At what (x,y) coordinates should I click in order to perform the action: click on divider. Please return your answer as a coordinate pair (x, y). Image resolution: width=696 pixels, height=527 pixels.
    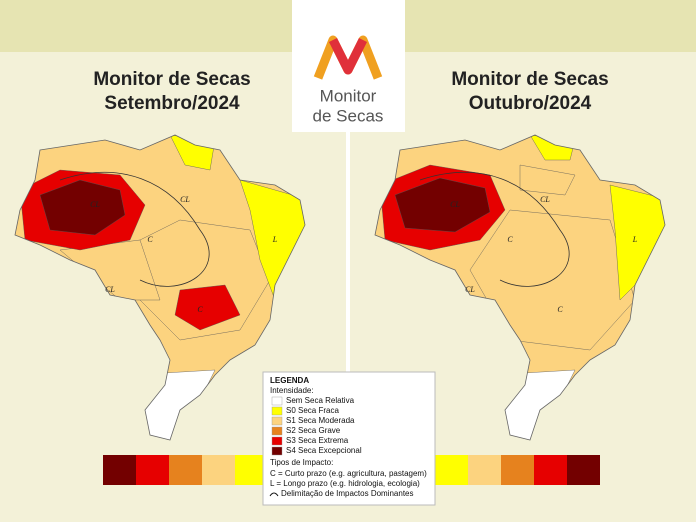
    Looking at the image, I should click on (348, 252).